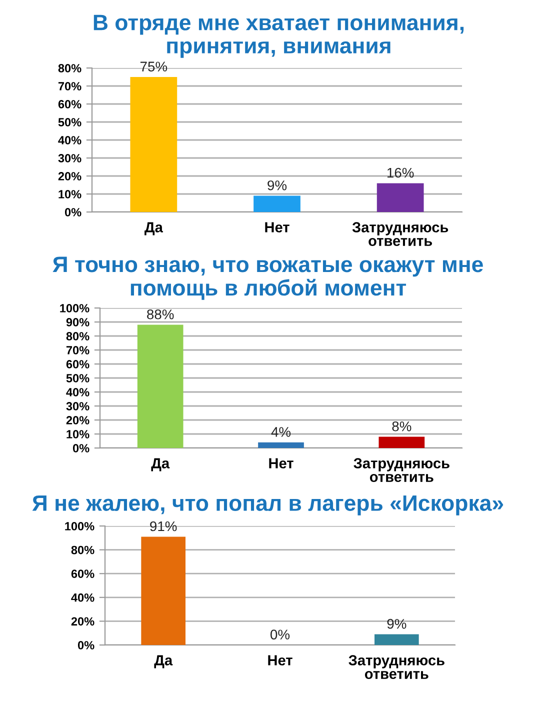 The width and height of the screenshot is (536, 715). I want to click on chart-title: Я точно знаю, что вожатые окажут мне помощь в любой момент, so click(267, 278).